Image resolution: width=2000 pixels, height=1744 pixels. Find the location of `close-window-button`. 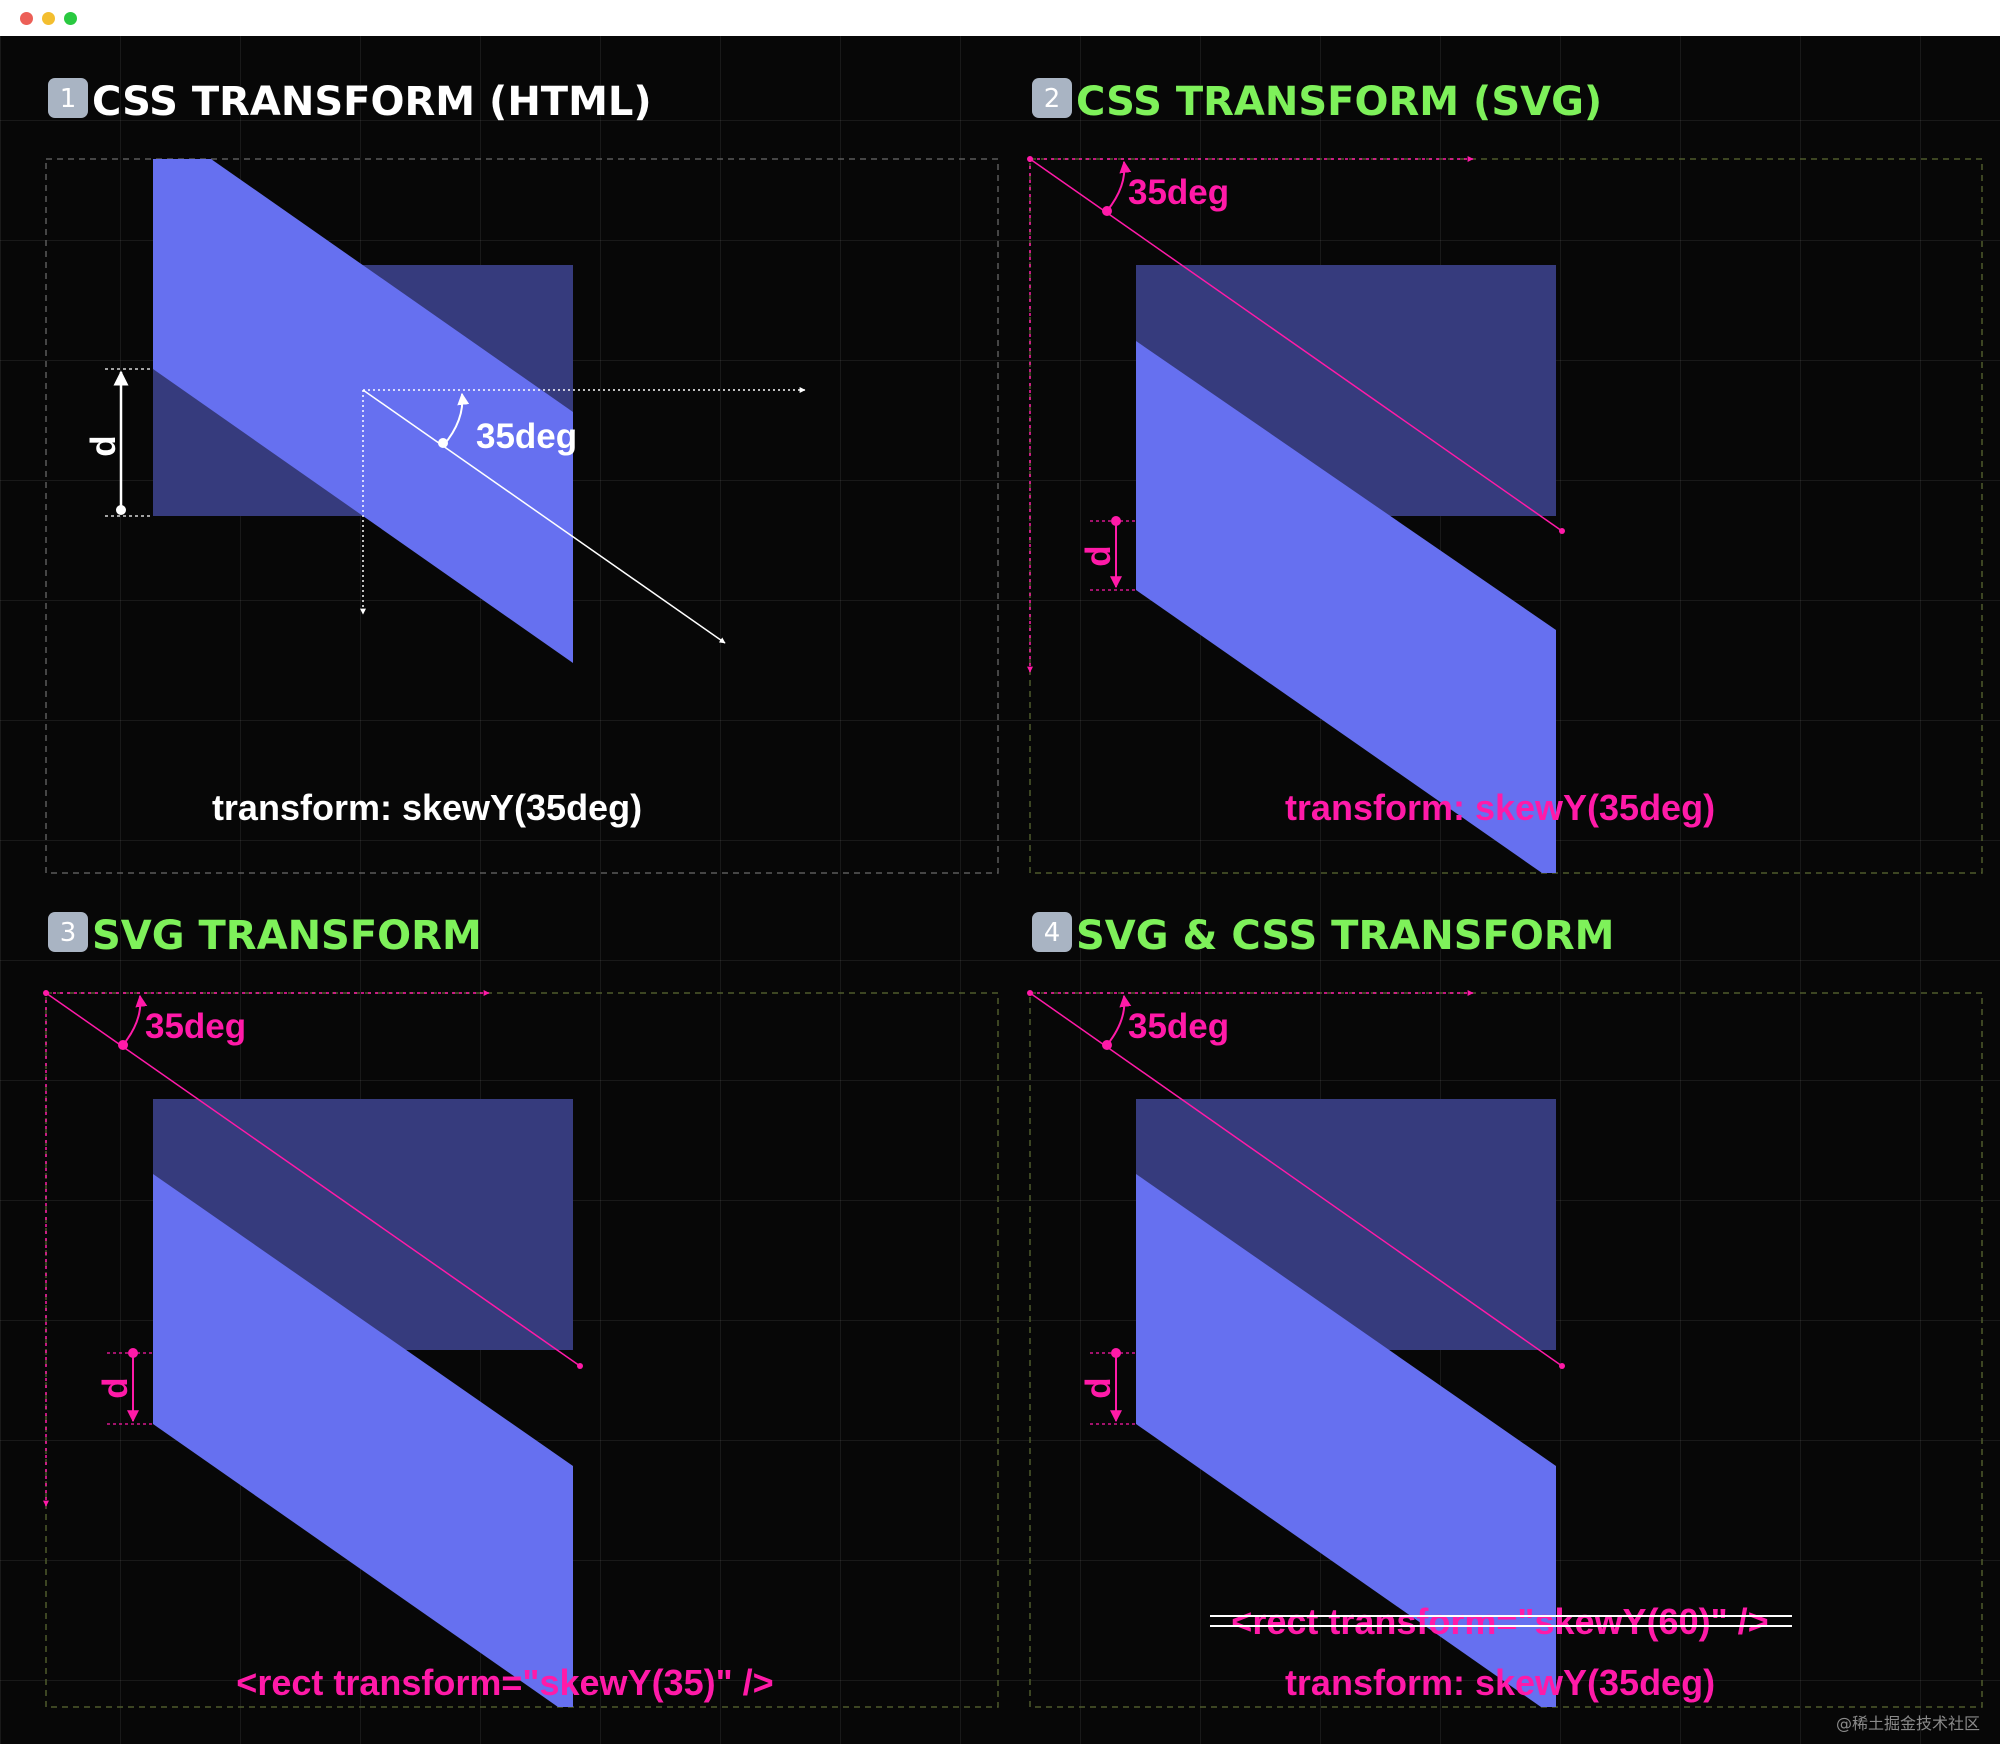

close-window-button is located at coordinates (26, 18).